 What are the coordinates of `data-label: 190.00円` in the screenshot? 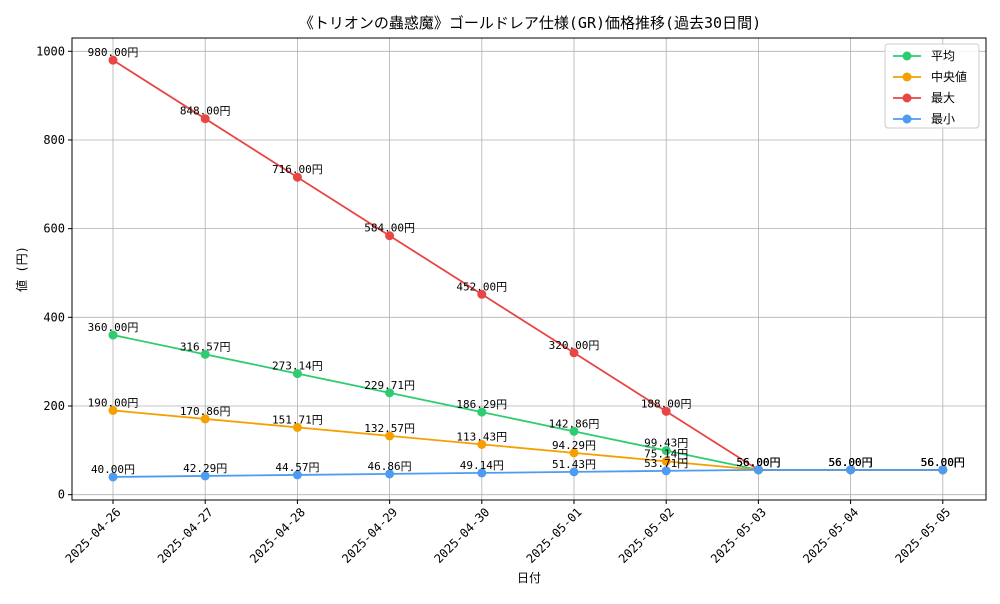 It's located at (113, 402).